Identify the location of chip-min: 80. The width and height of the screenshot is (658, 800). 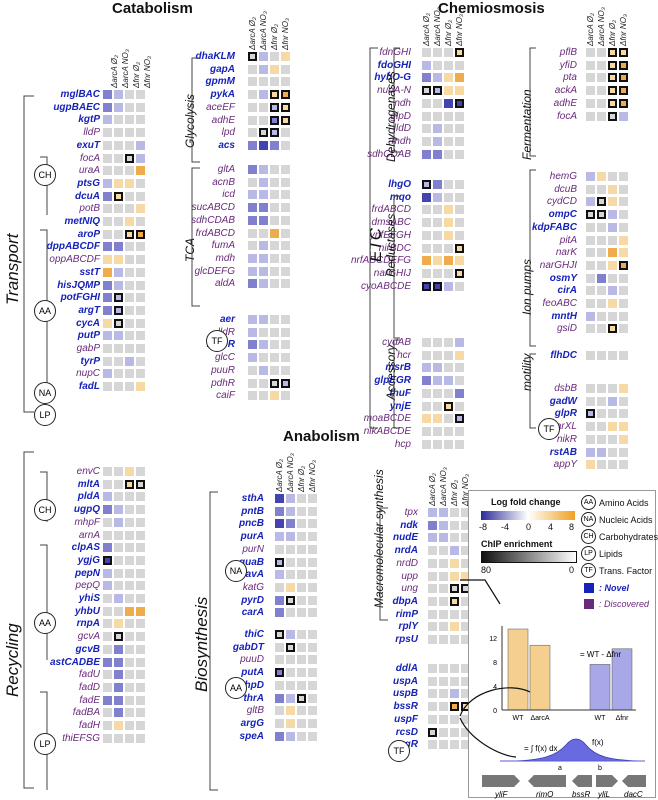
(486, 570).